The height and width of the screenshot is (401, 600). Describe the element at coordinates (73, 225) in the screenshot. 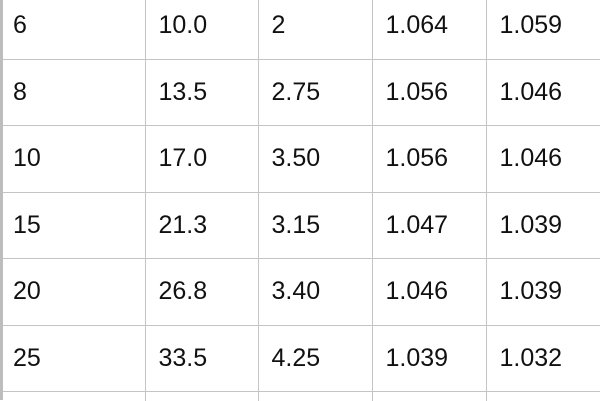

I see `table-cell: 15` at that location.